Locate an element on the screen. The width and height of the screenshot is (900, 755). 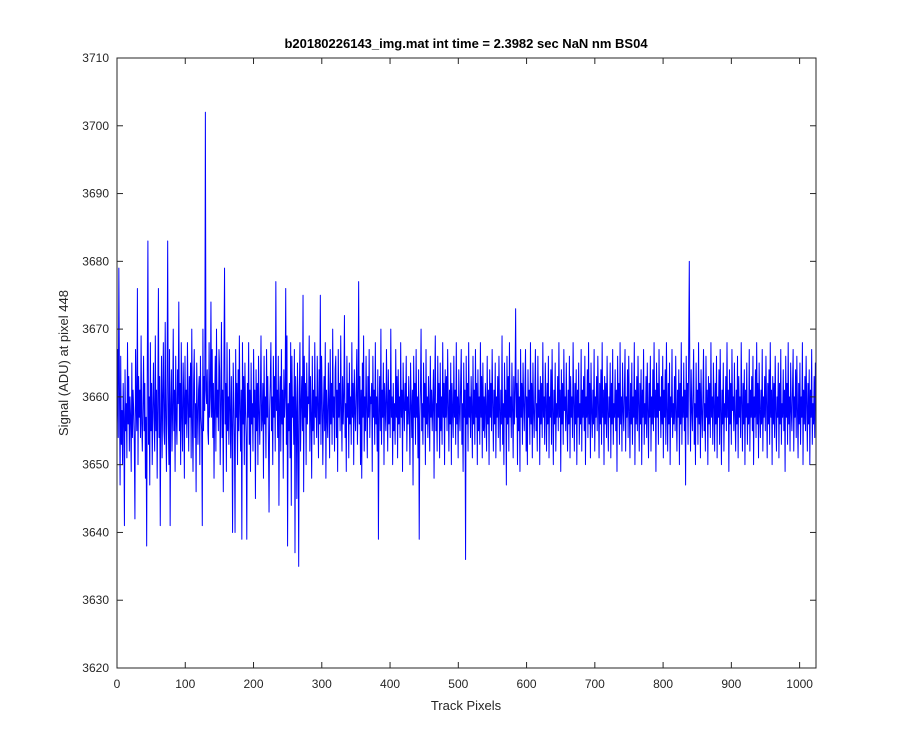
x-tick-label-400: 400 is located at coordinates (390, 684).